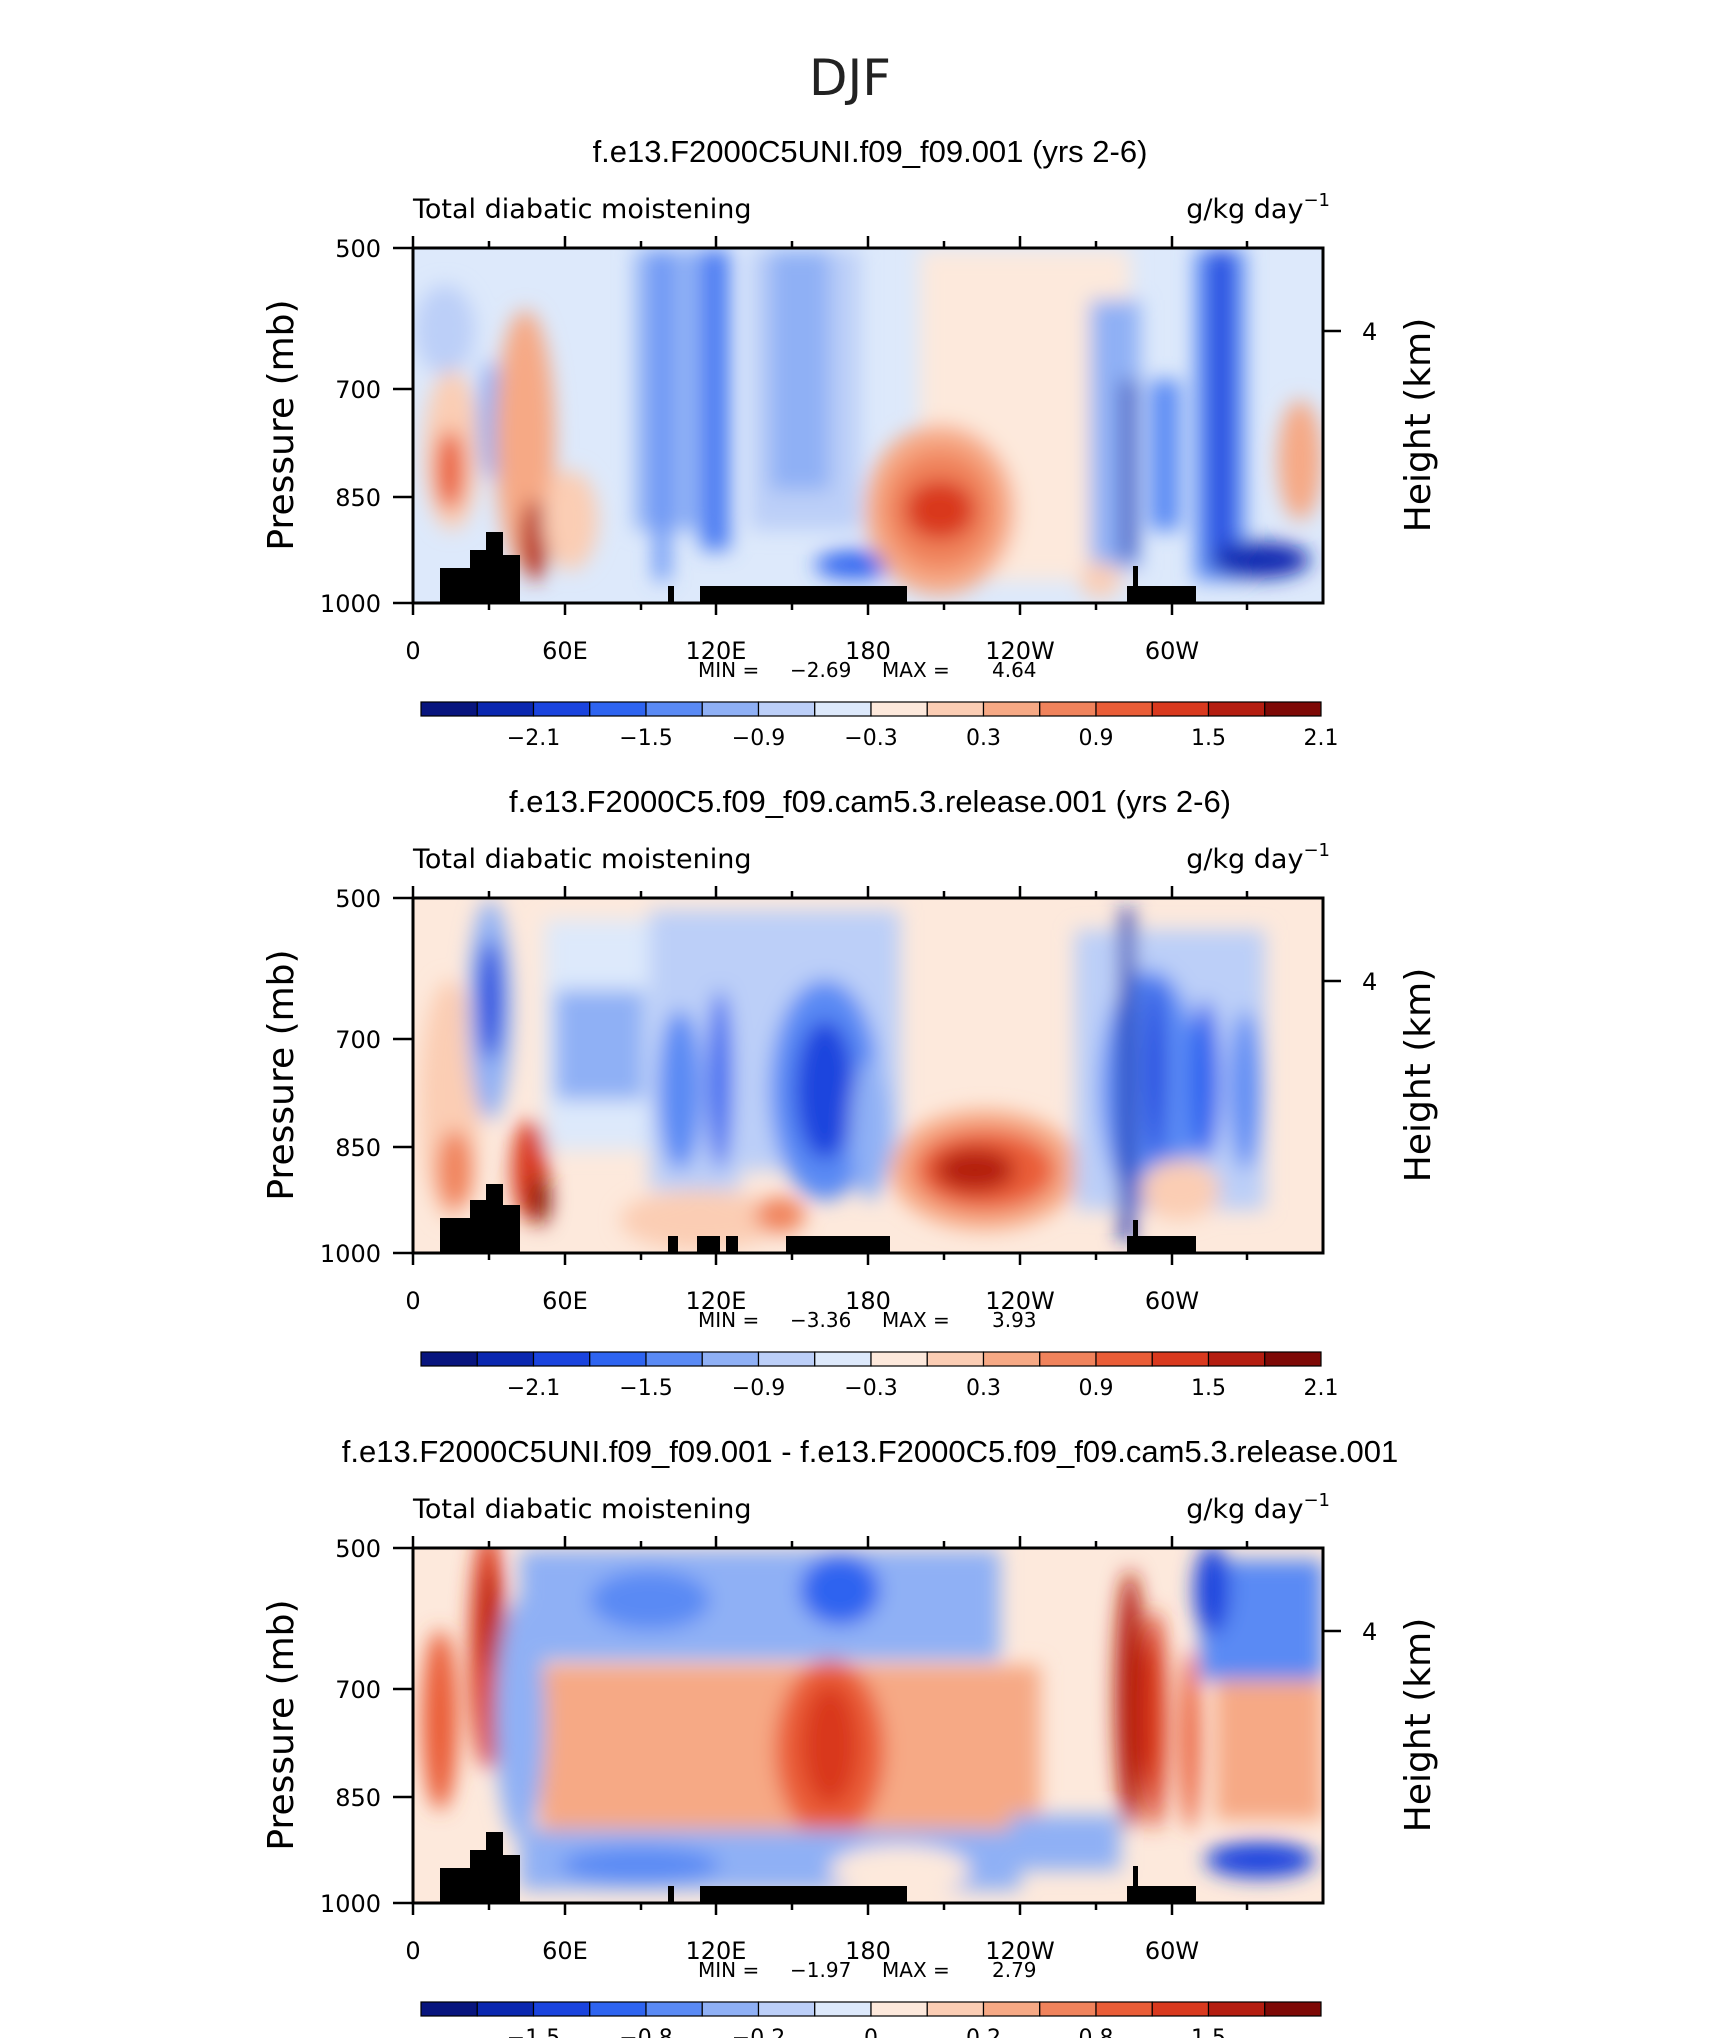 The height and width of the screenshot is (2038, 1710). What do you see at coordinates (870, 738) in the screenshot?
I see `colorbar-tick-label: −0.3` at bounding box center [870, 738].